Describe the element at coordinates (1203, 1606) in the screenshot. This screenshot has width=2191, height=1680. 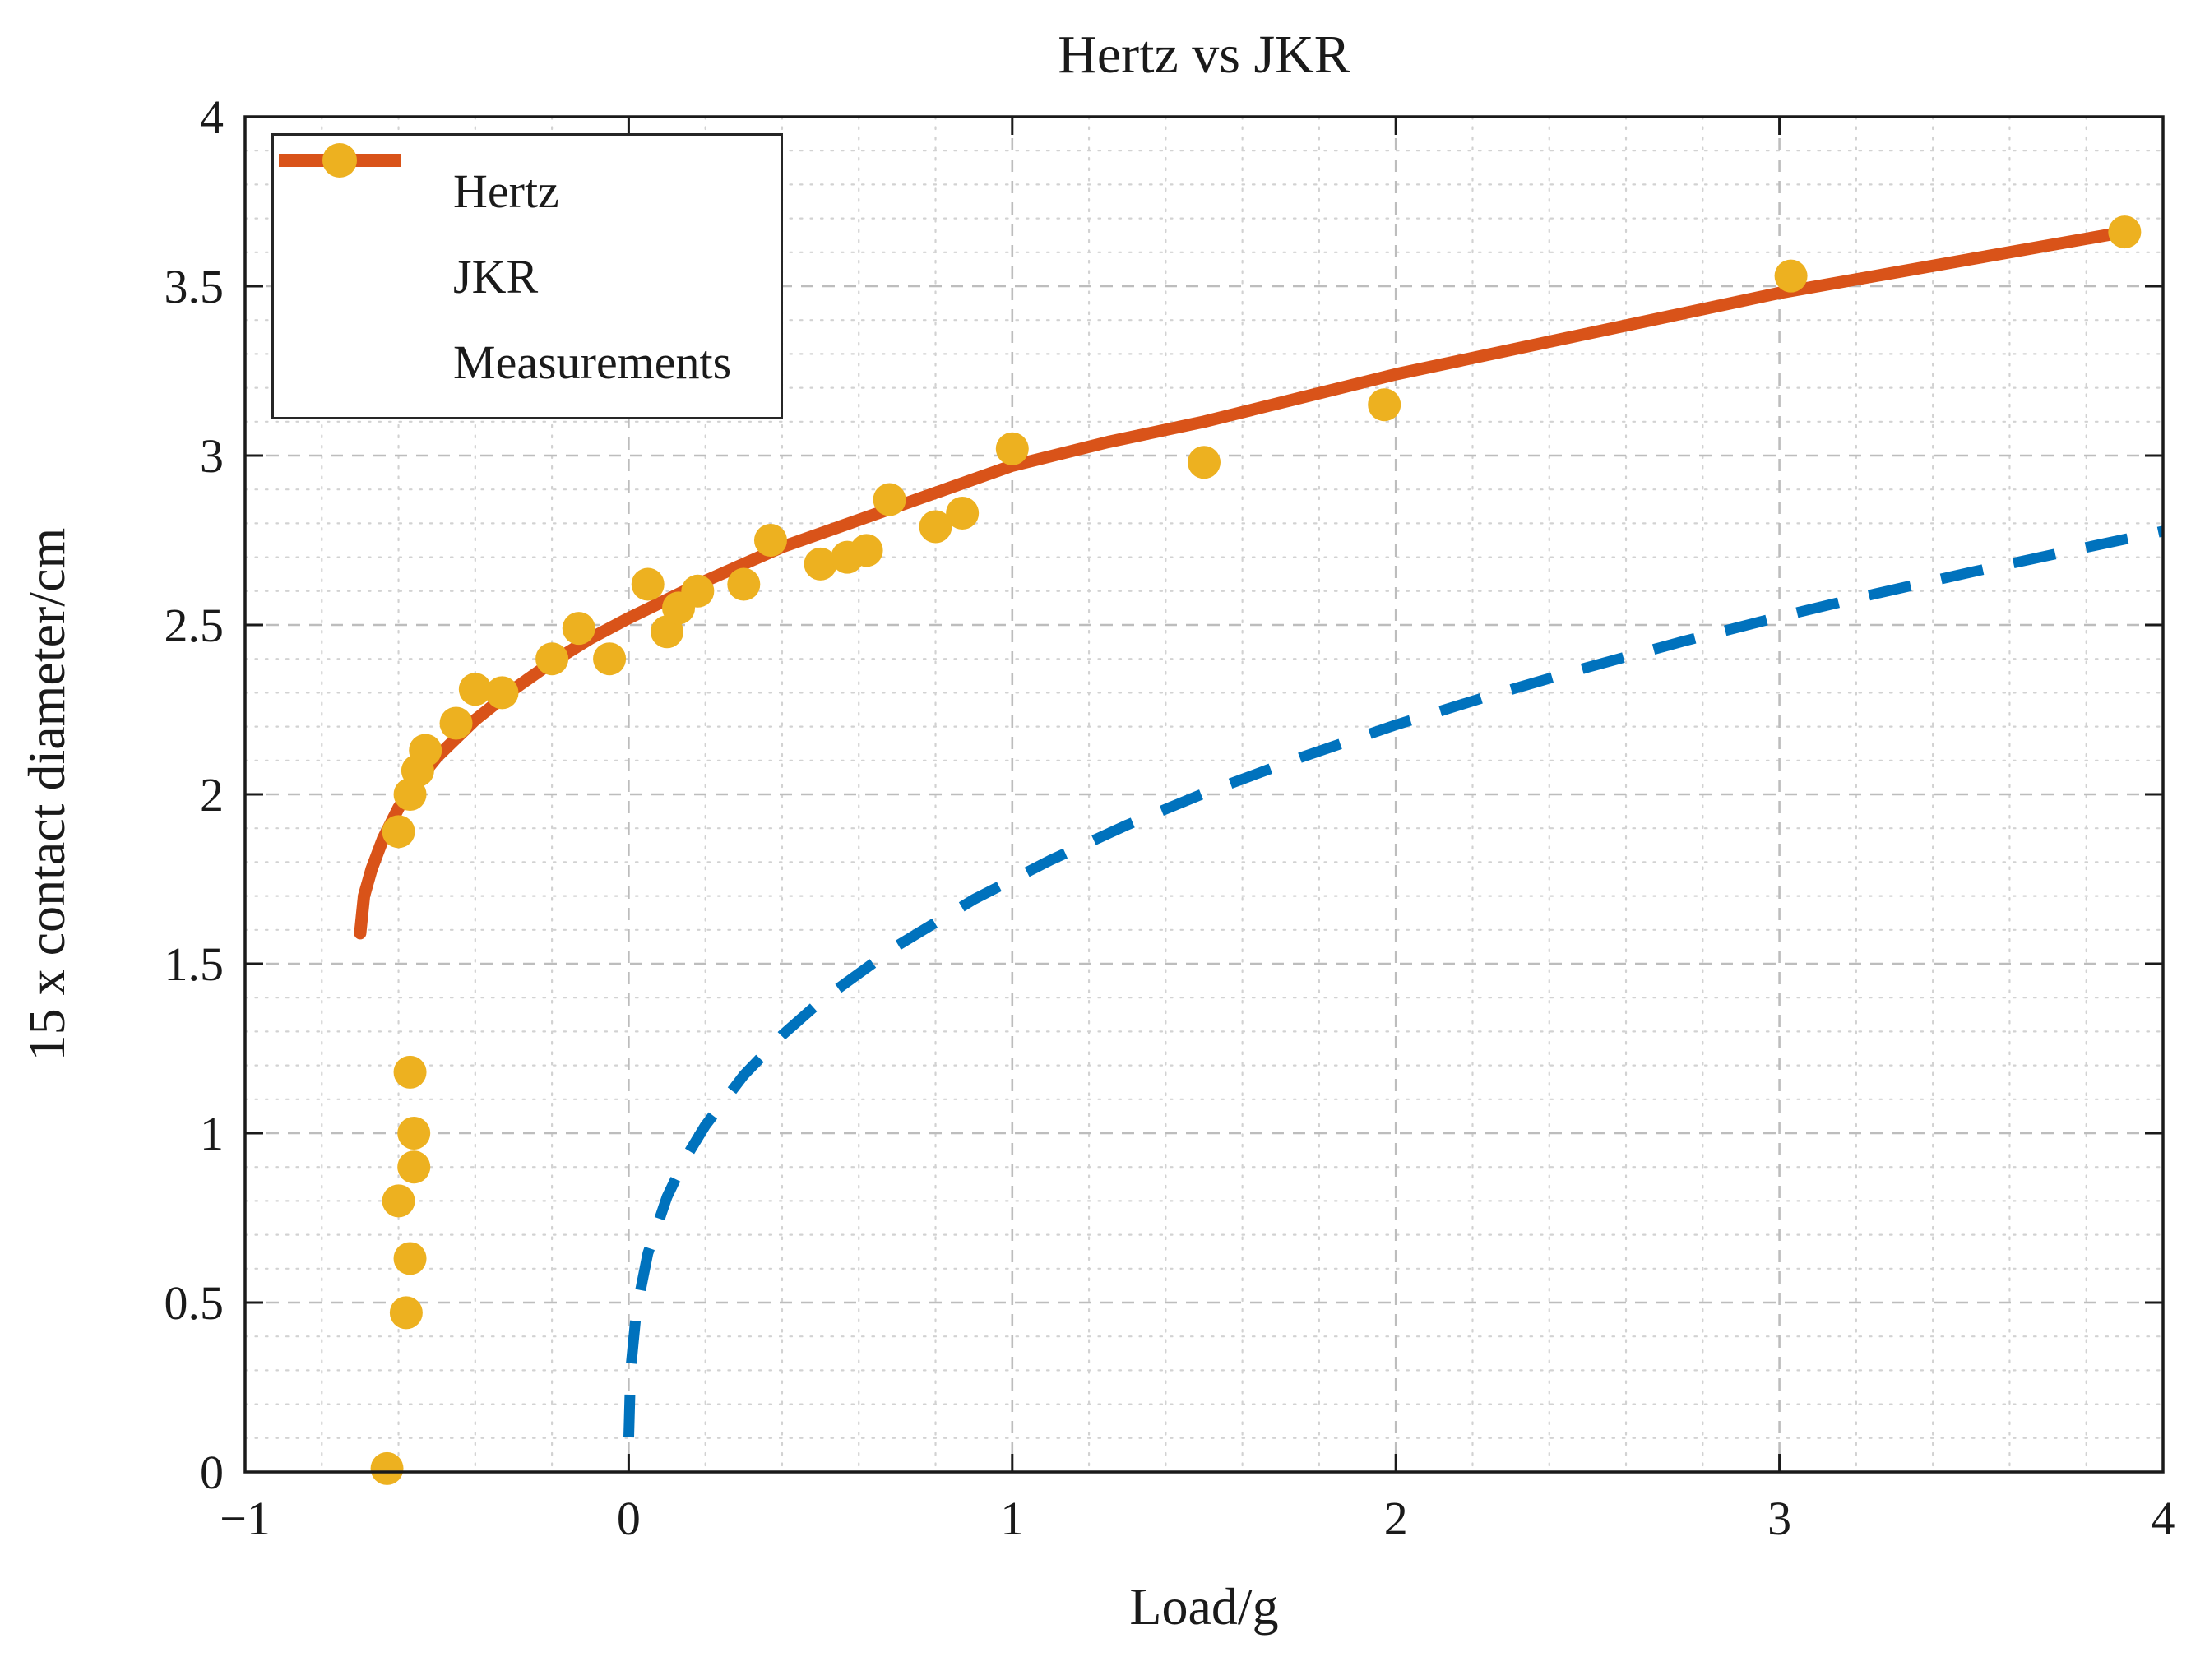
I see `x-axis-label: Load/g` at that location.